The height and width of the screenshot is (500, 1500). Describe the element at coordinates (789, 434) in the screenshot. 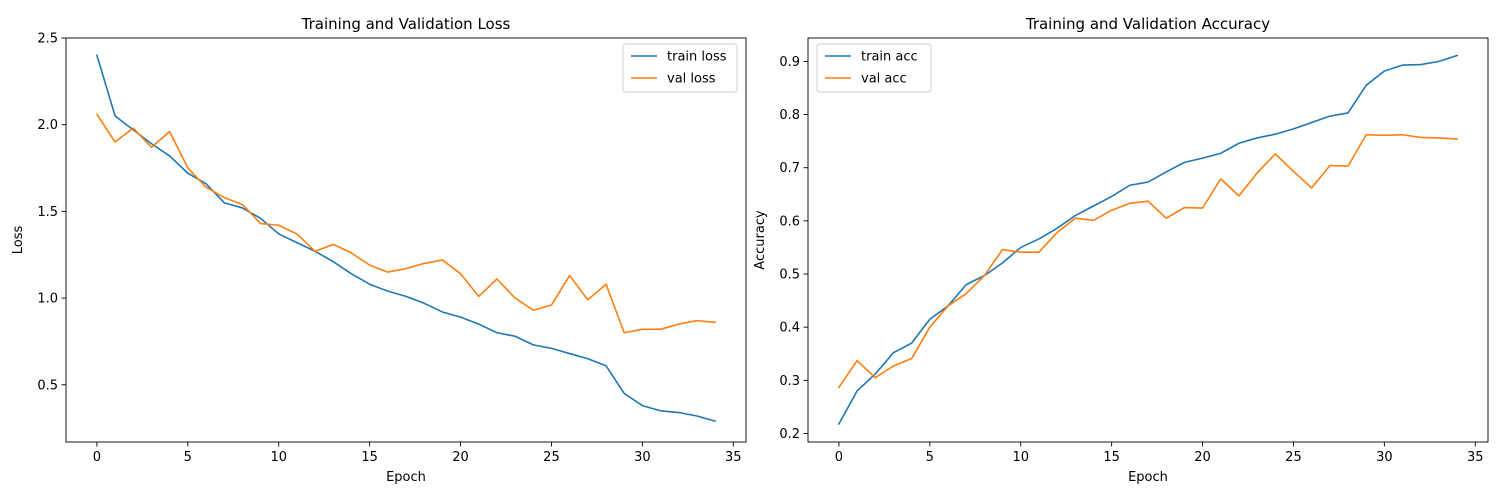

I see `y-tick-label: 0.2` at that location.